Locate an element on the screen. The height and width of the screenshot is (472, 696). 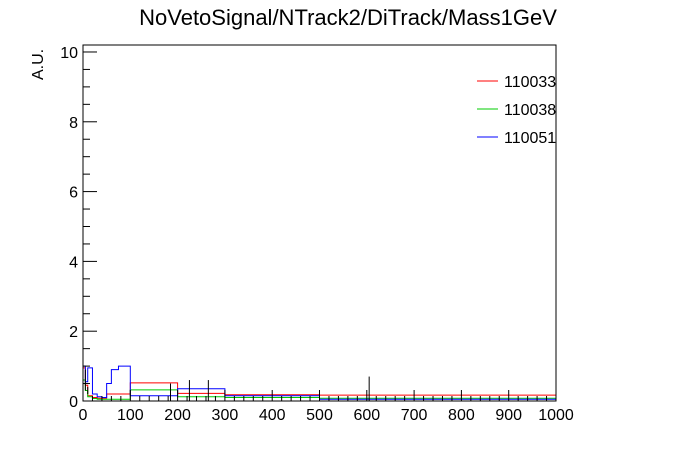
legend-label: 110033 is located at coordinates (530, 82).